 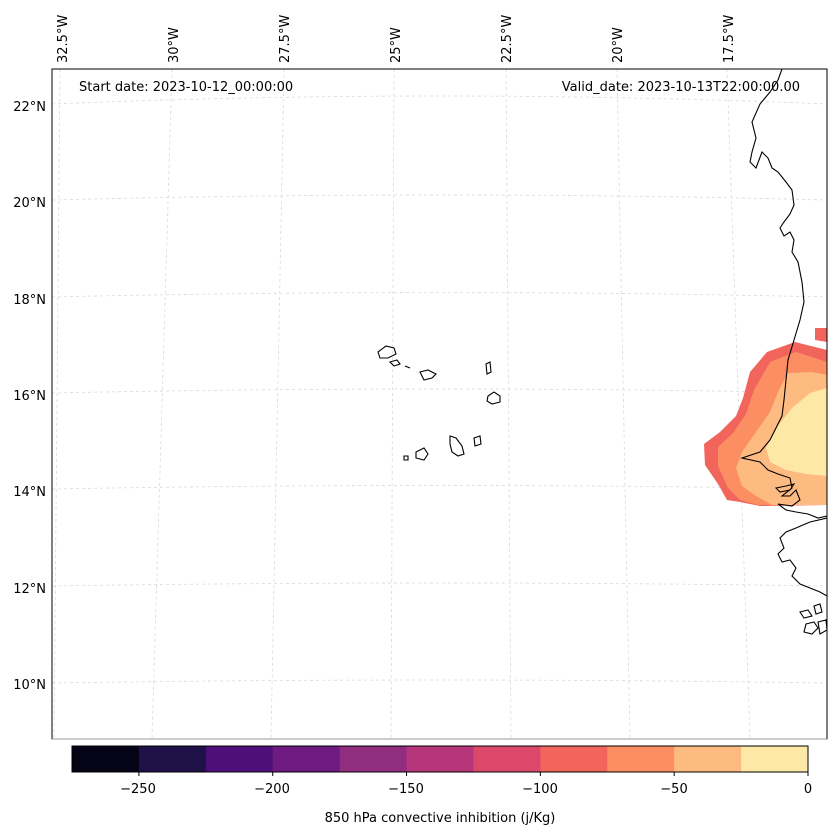 What do you see at coordinates (57, 404) in the screenshot?
I see `meridian-32-5w` at bounding box center [57, 404].